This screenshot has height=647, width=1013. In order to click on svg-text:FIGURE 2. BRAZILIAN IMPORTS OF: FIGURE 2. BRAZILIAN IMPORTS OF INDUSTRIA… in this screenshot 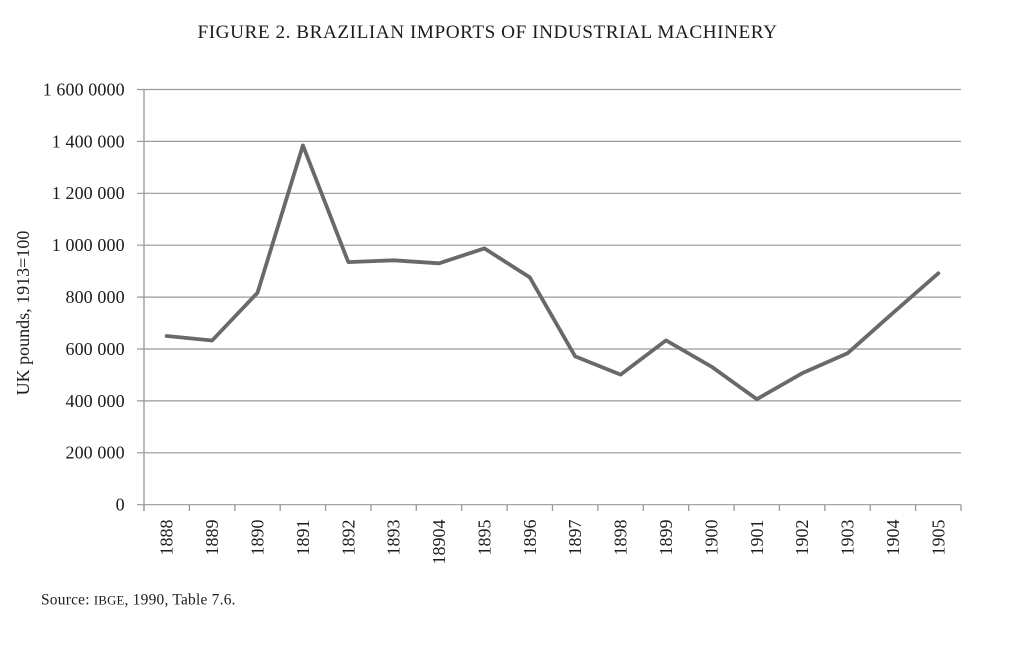, I will do `click(488, 32)`.